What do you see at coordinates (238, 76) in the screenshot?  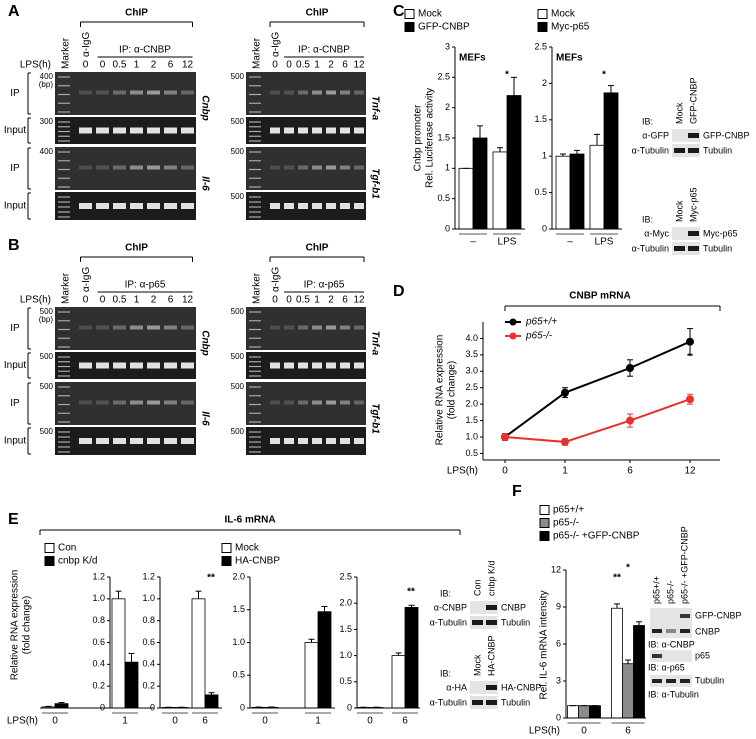 I see `size-label: 500` at bounding box center [238, 76].